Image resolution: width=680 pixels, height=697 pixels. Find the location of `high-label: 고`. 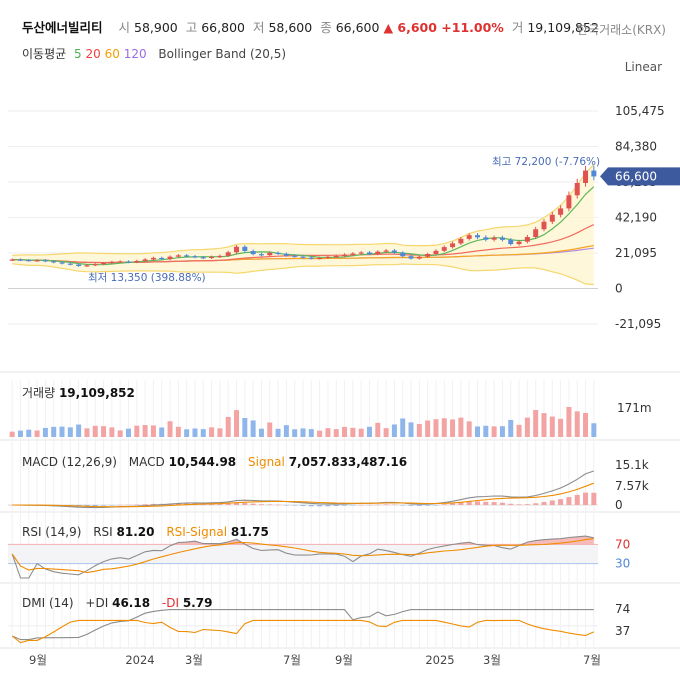

high-label: 고 is located at coordinates (191, 27).